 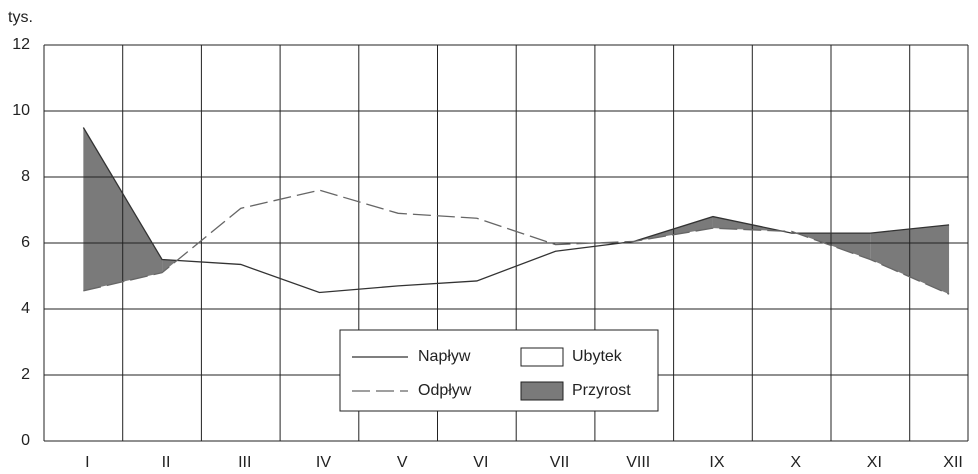 What do you see at coordinates (601, 390) in the screenshot?
I see `legend-label: Przyrost` at bounding box center [601, 390].